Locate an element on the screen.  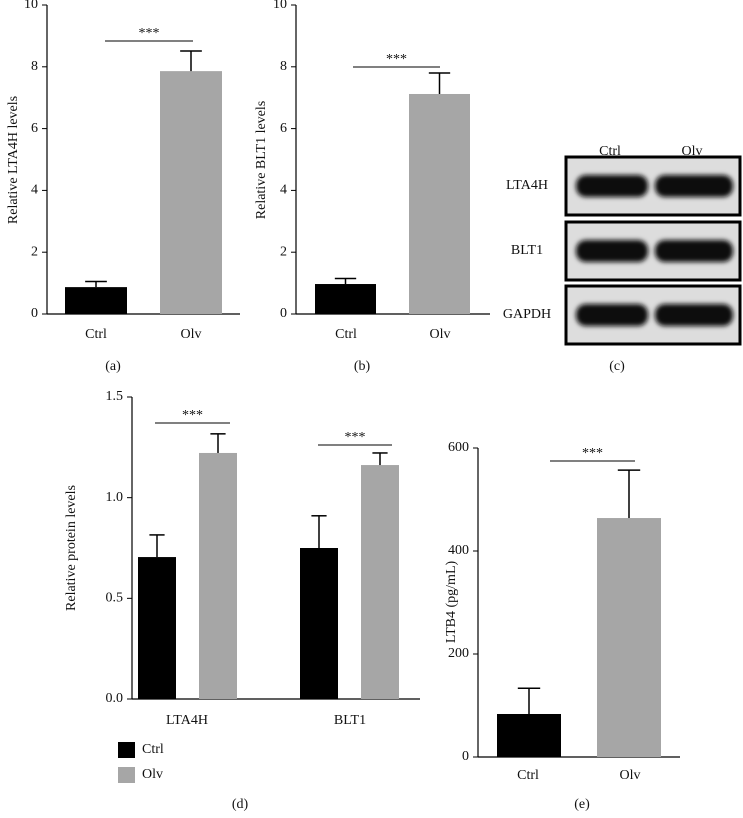
y-axis-label: Relative protein levels is located at coordinates (71, 548).